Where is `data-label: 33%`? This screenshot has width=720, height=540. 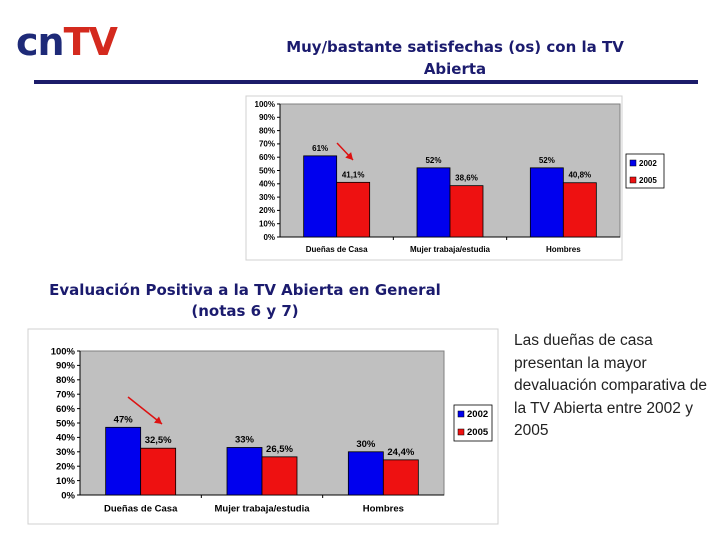
data-label: 33% is located at coordinates (245, 439).